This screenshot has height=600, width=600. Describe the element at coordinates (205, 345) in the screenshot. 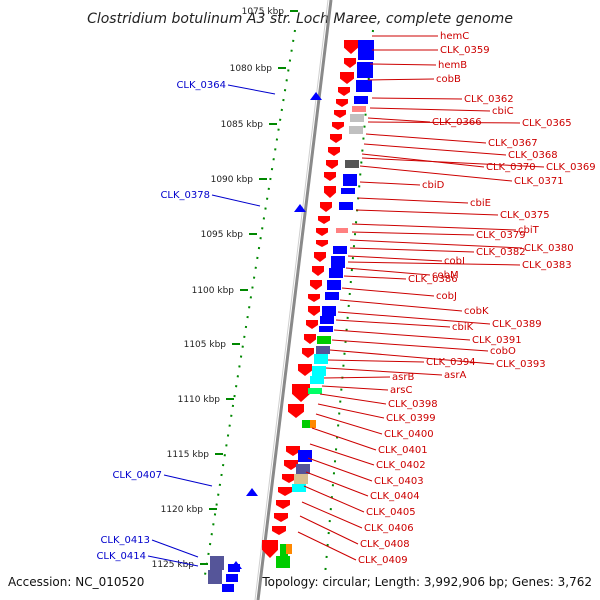

I see `ruler-tick-label: 1105 kbp` at that location.